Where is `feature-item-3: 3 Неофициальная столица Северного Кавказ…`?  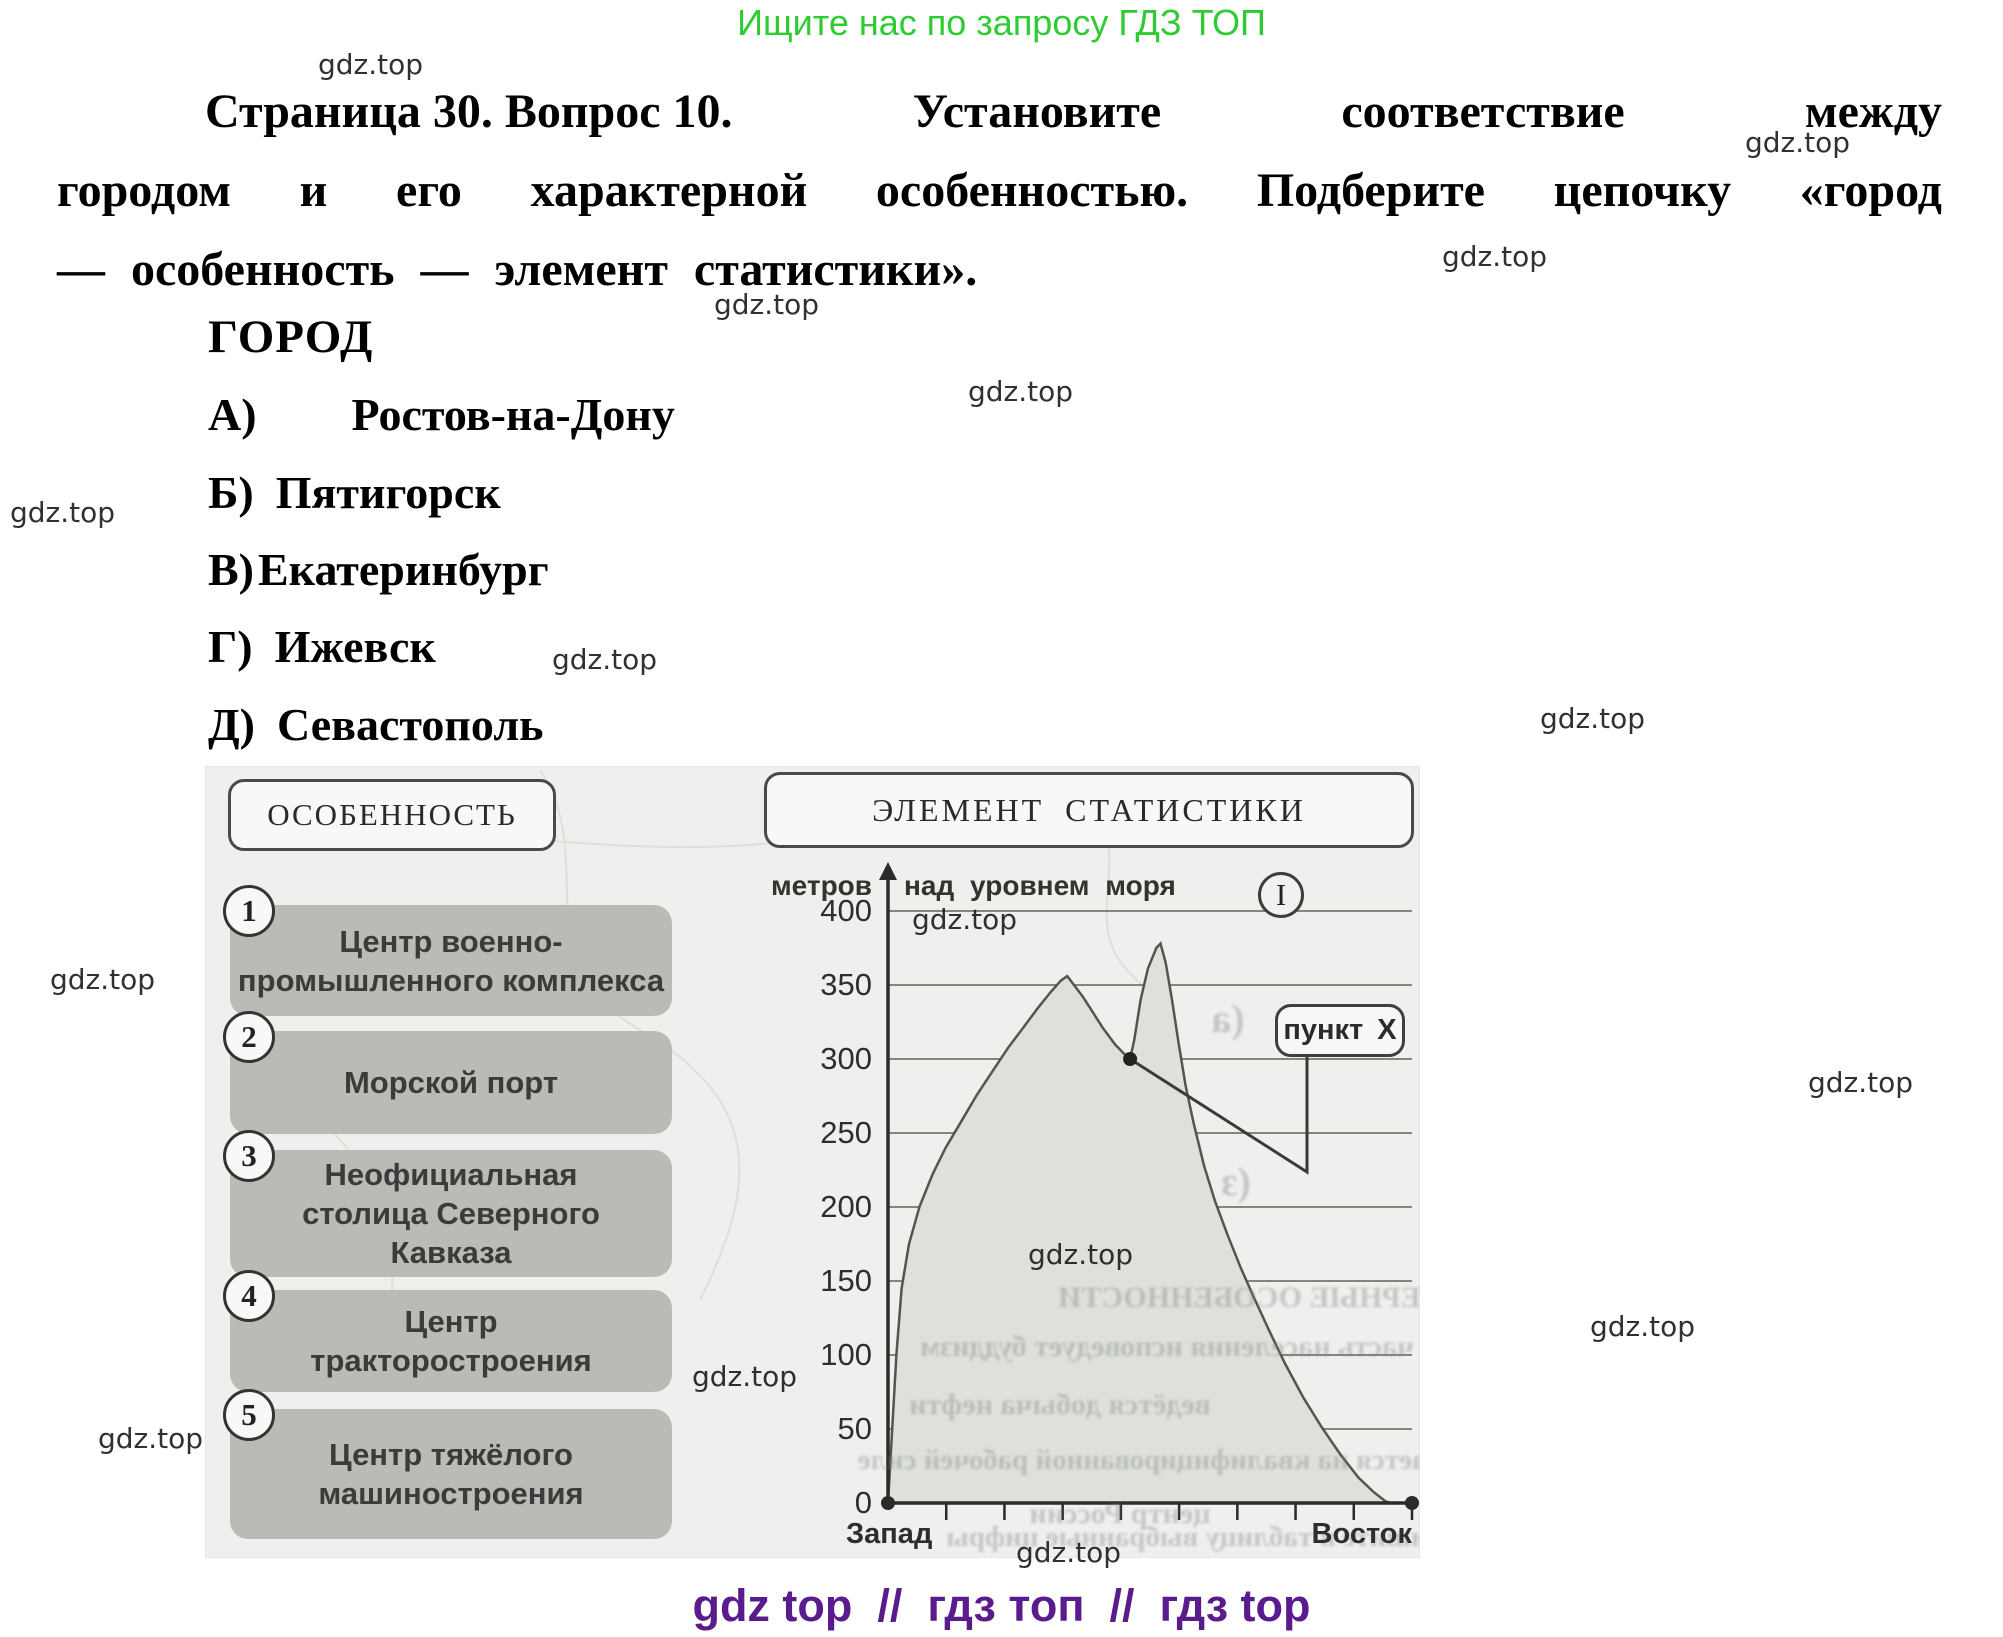
feature-item-3: 3 Неофициальная столица Северного Кавказ… is located at coordinates (447, 1203).